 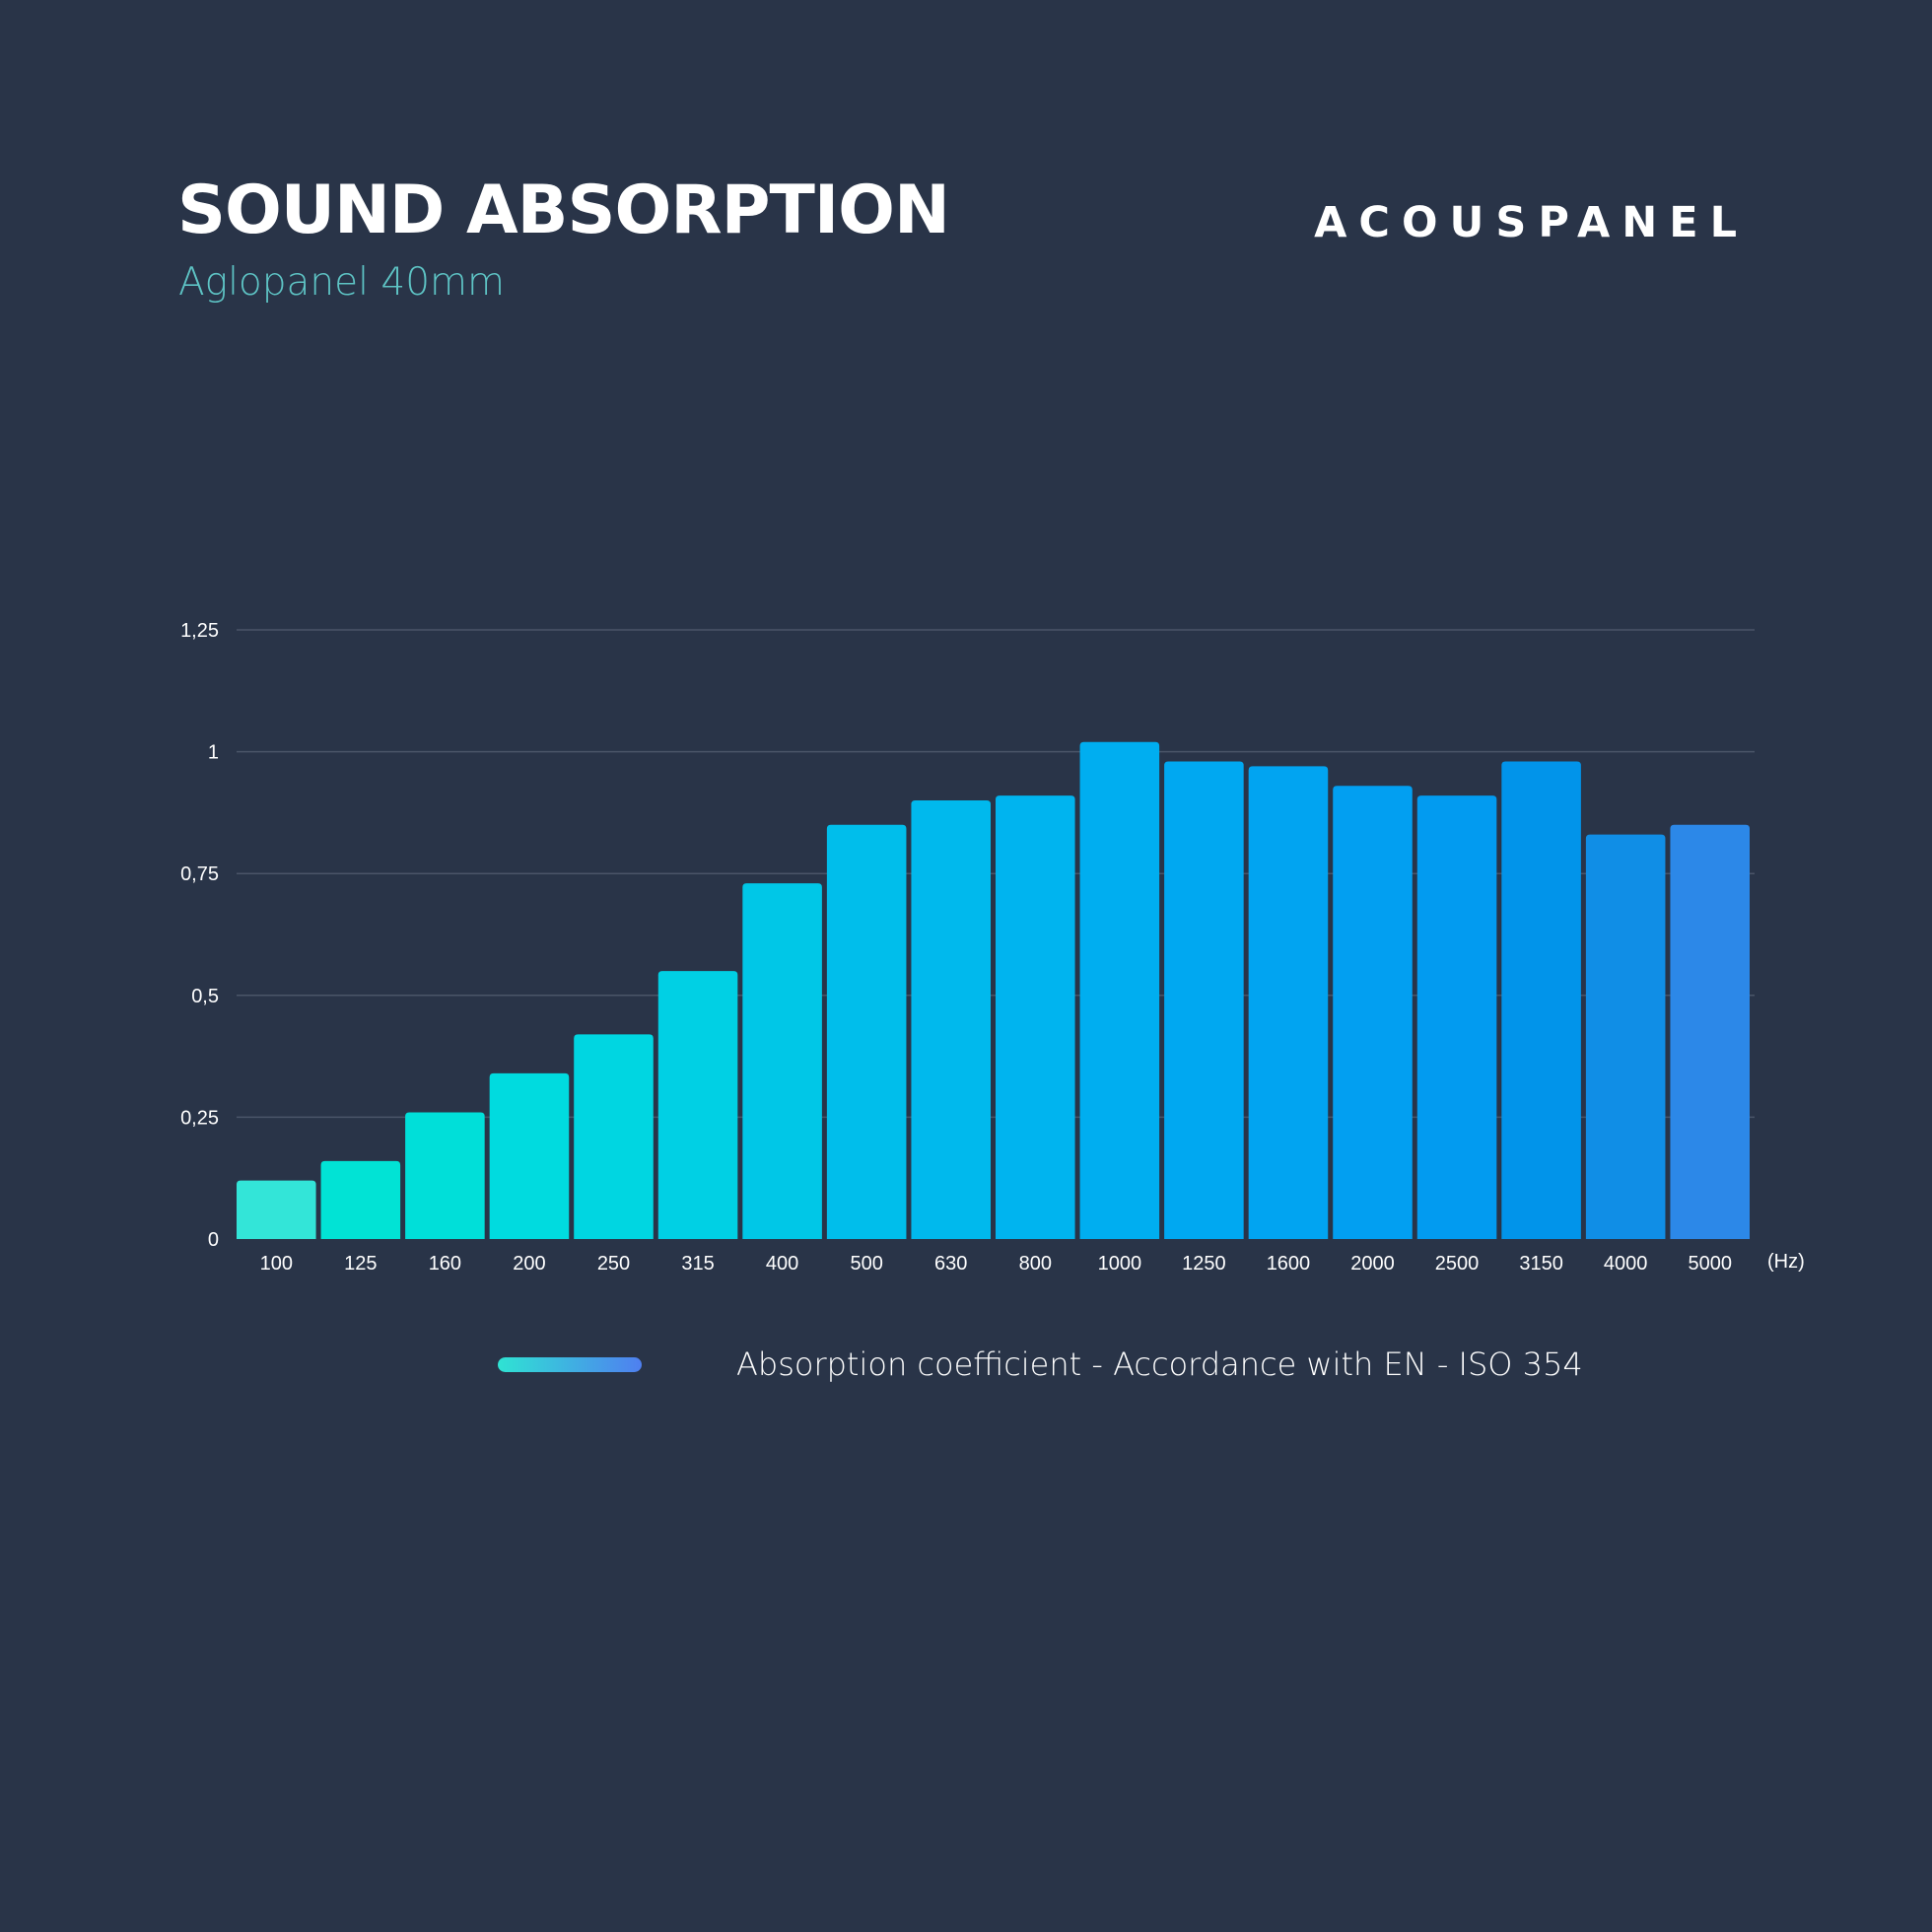 I want to click on x-tick-label: 630, so click(x=951, y=1264).